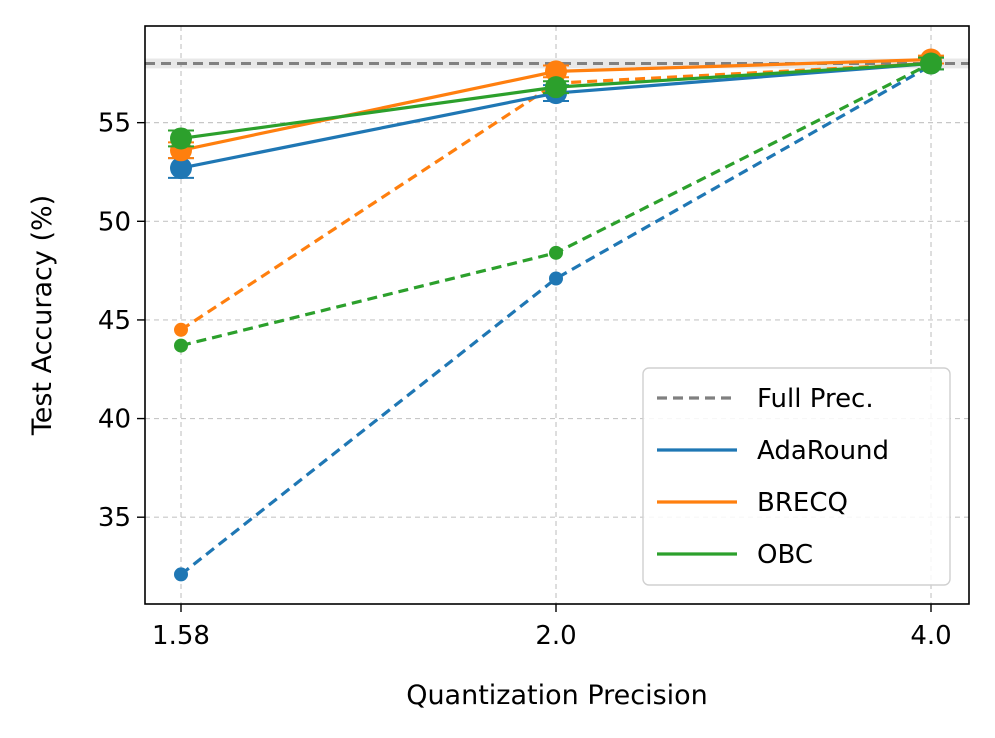 The height and width of the screenshot is (738, 995). I want to click on y-axis-label: Test Accuracy (%), so click(42, 315).